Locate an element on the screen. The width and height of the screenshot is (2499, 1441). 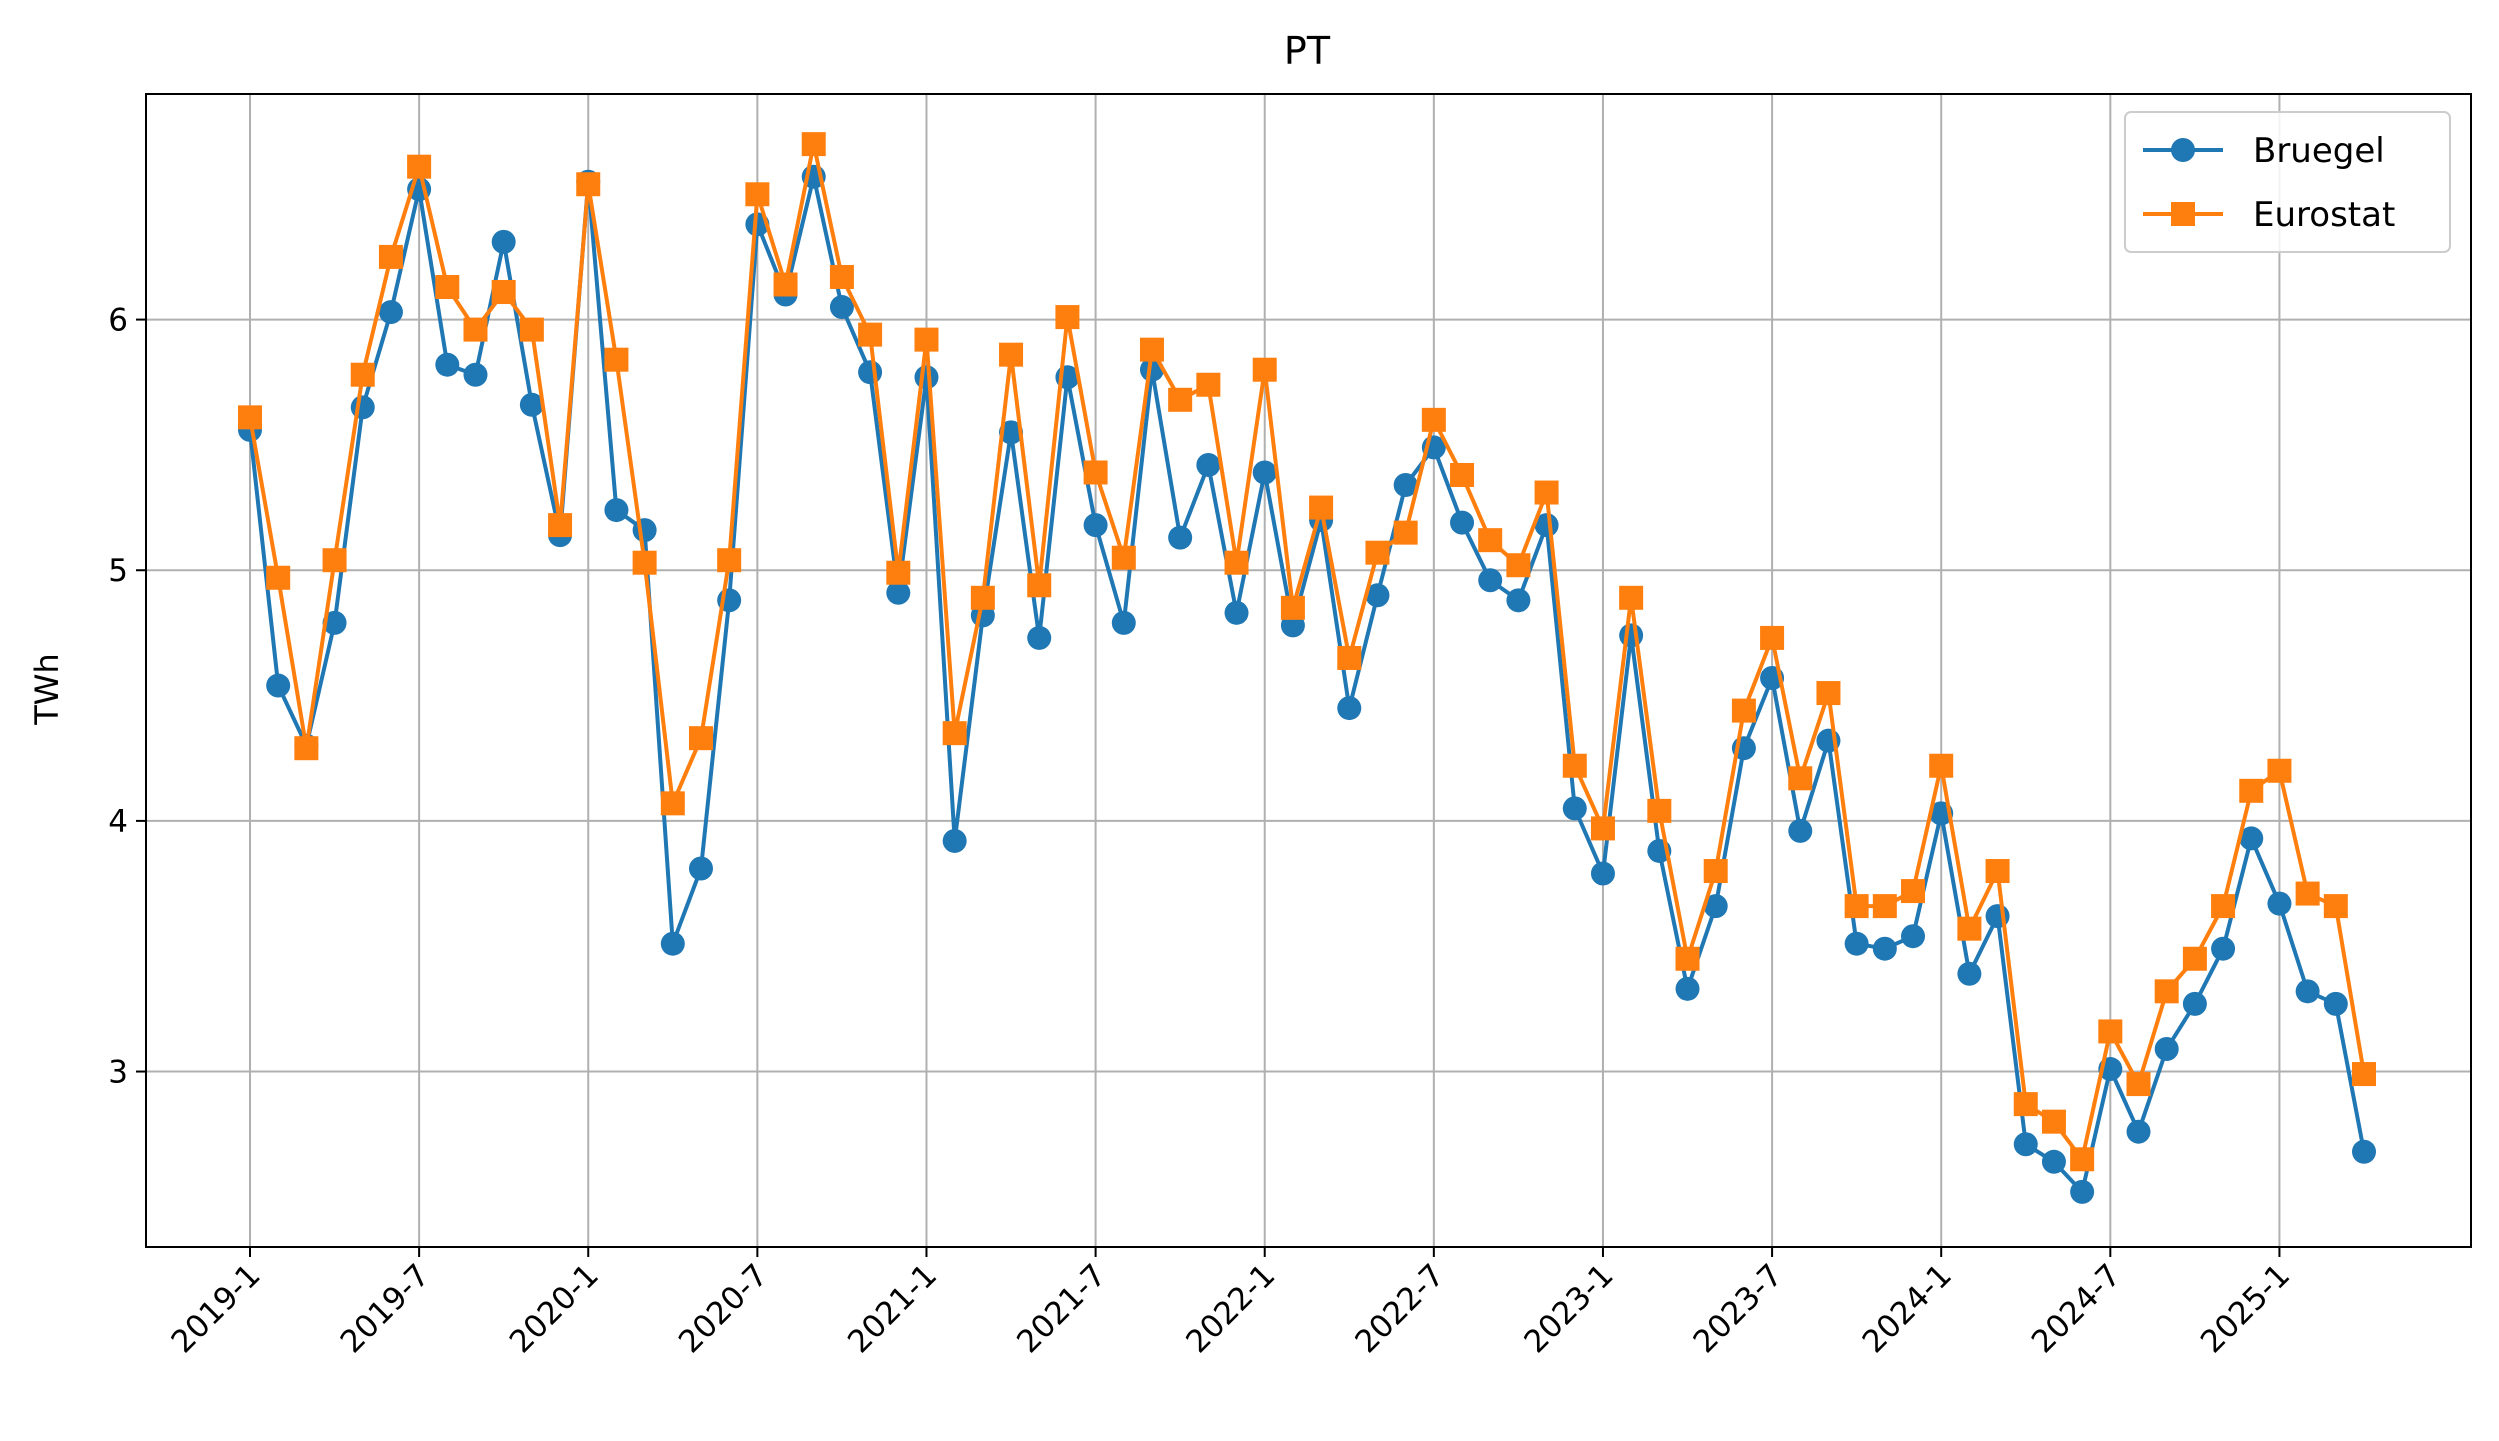
y-axis-label: TWh is located at coordinates (47, 689).